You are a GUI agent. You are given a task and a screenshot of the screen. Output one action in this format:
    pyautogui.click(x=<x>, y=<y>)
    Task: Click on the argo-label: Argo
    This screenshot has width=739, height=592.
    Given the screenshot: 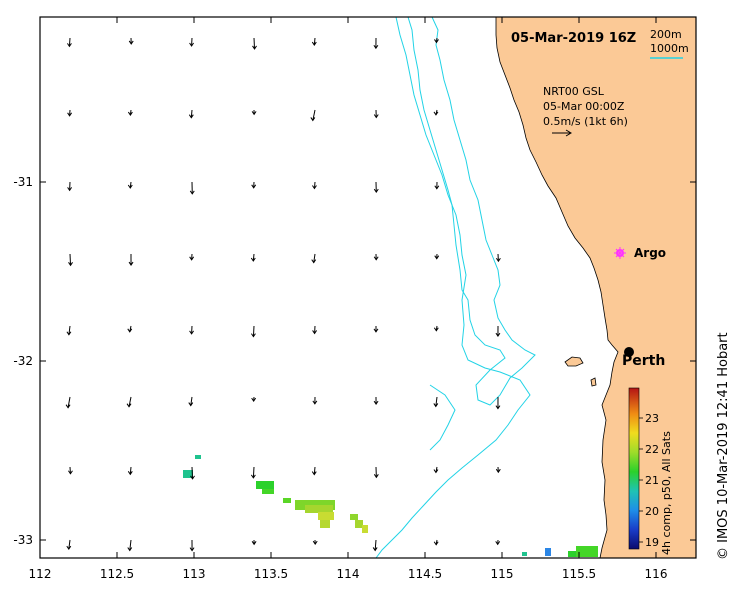 What is the action you would take?
    pyautogui.click(x=650, y=253)
    